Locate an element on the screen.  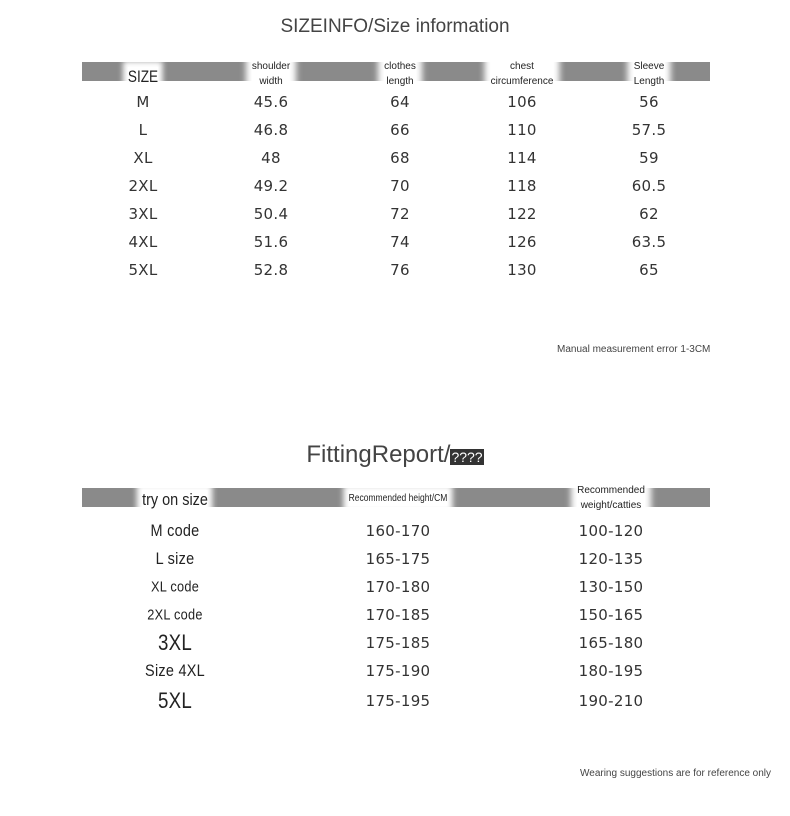
column-header-line: try on size is located at coordinates (175, 499).